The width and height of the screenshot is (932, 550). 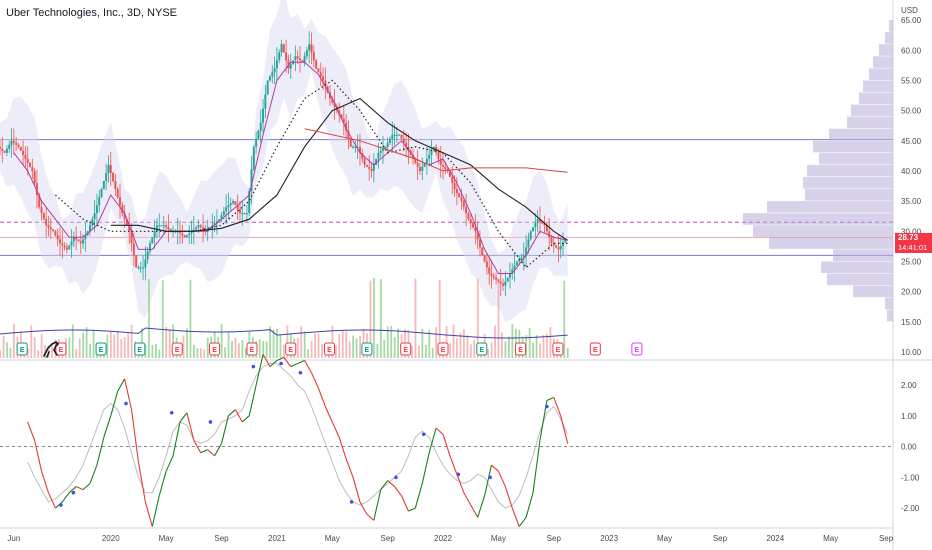 What do you see at coordinates (911, 80) in the screenshot?
I see `price-tick-label: 55.00` at bounding box center [911, 80].